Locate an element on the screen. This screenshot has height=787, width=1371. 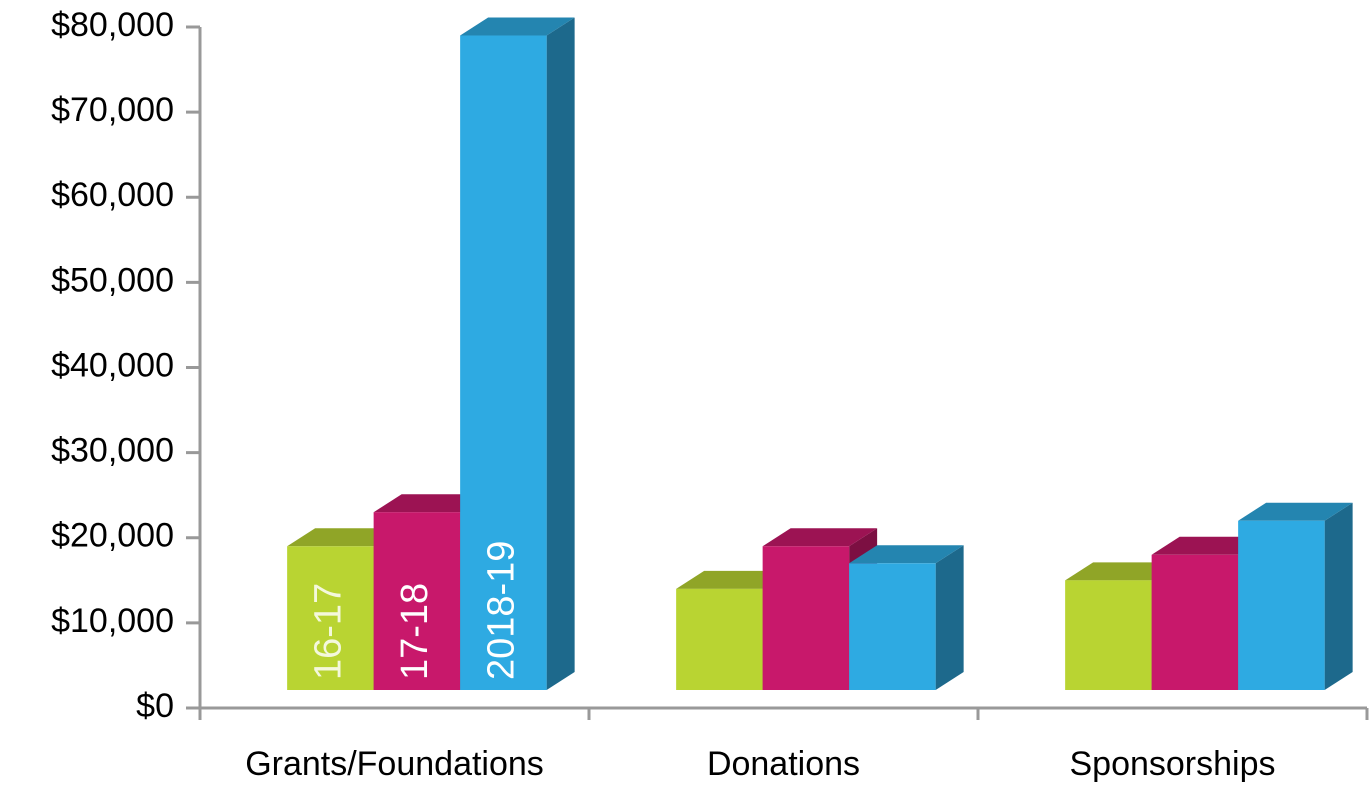
legend-label: 2018-19 is located at coordinates (501, 610).